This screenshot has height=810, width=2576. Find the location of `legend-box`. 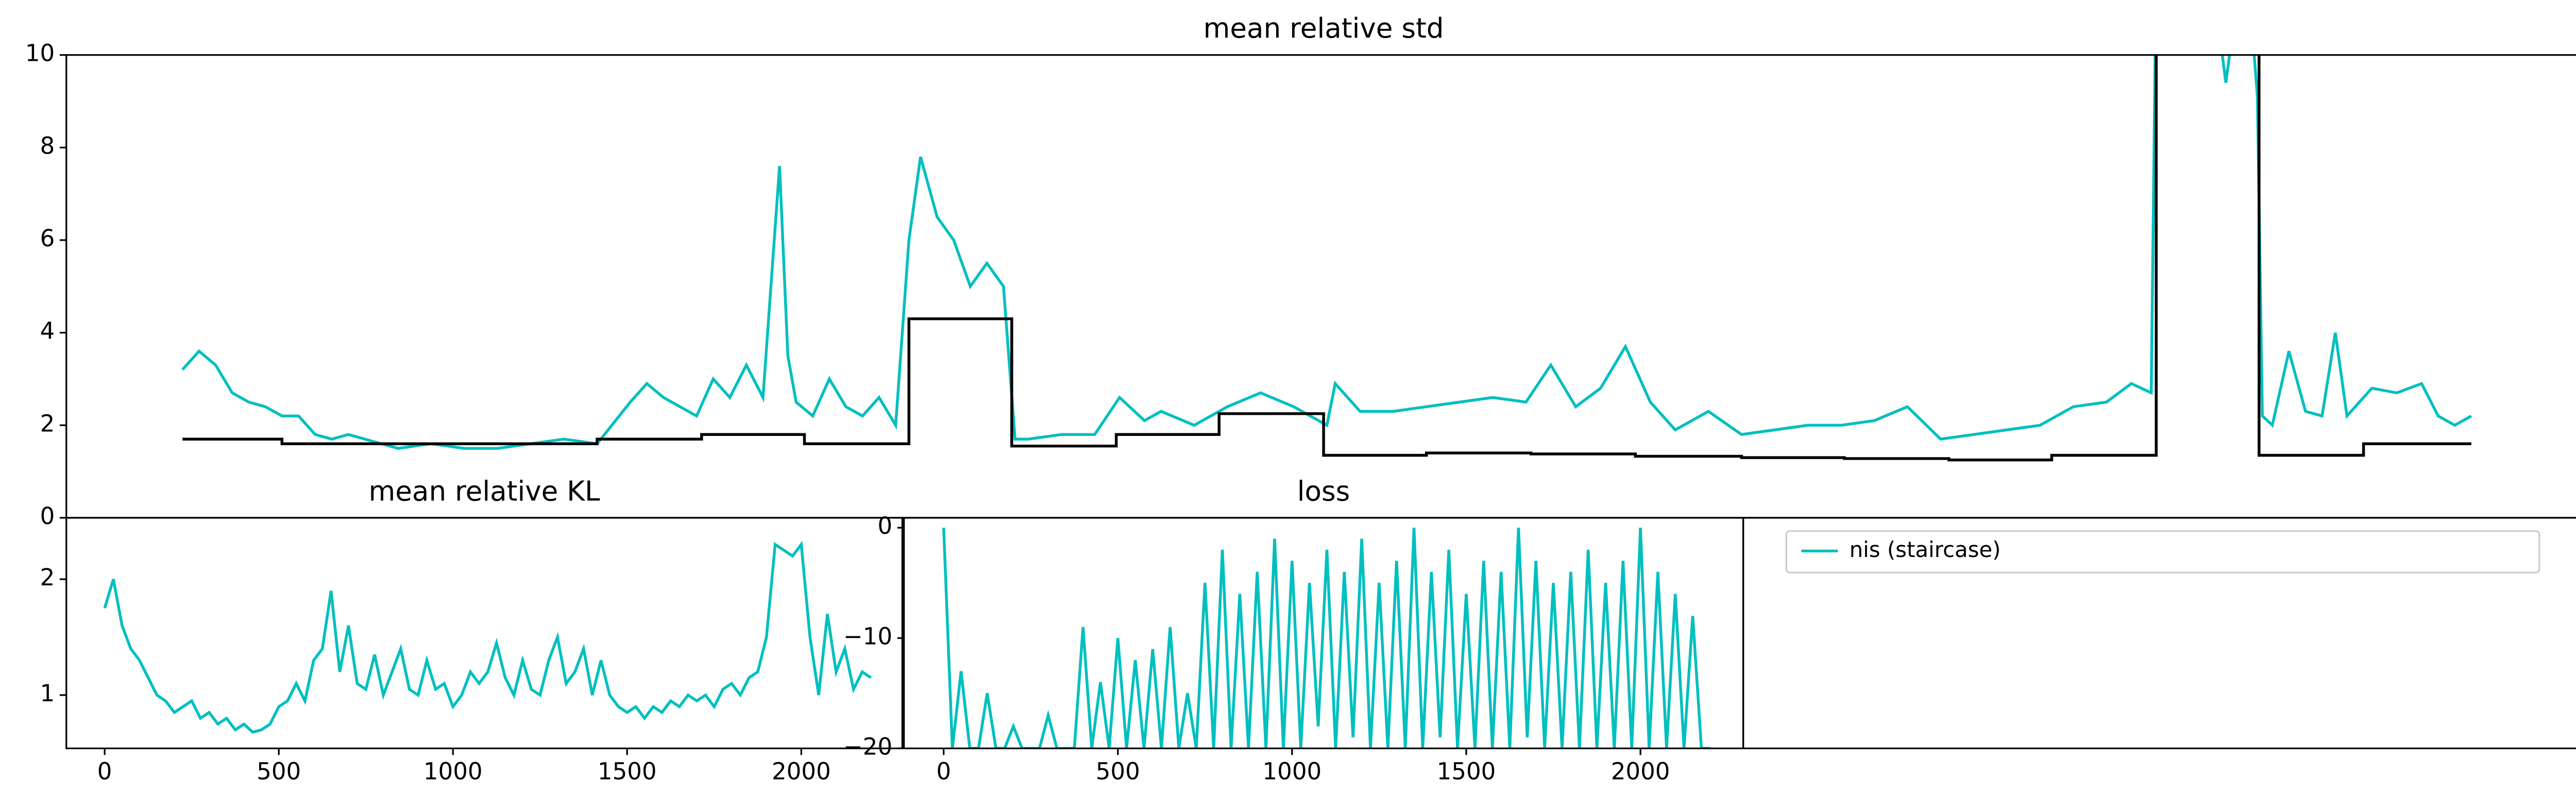

legend-box is located at coordinates (2162, 551).